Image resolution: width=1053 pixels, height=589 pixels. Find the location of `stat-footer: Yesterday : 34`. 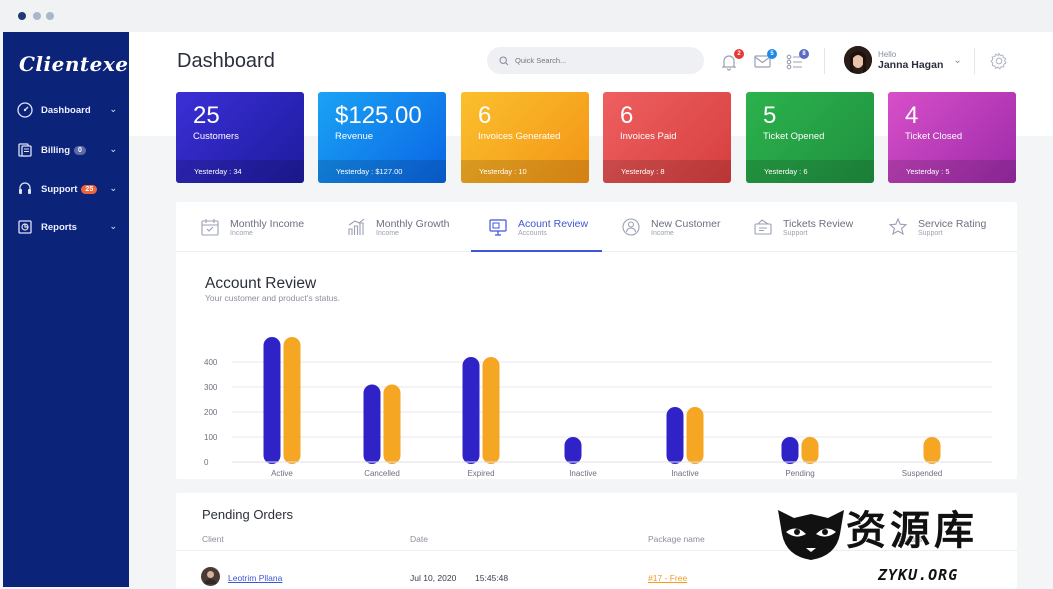

stat-footer: Yesterday : 34 is located at coordinates (240, 171).